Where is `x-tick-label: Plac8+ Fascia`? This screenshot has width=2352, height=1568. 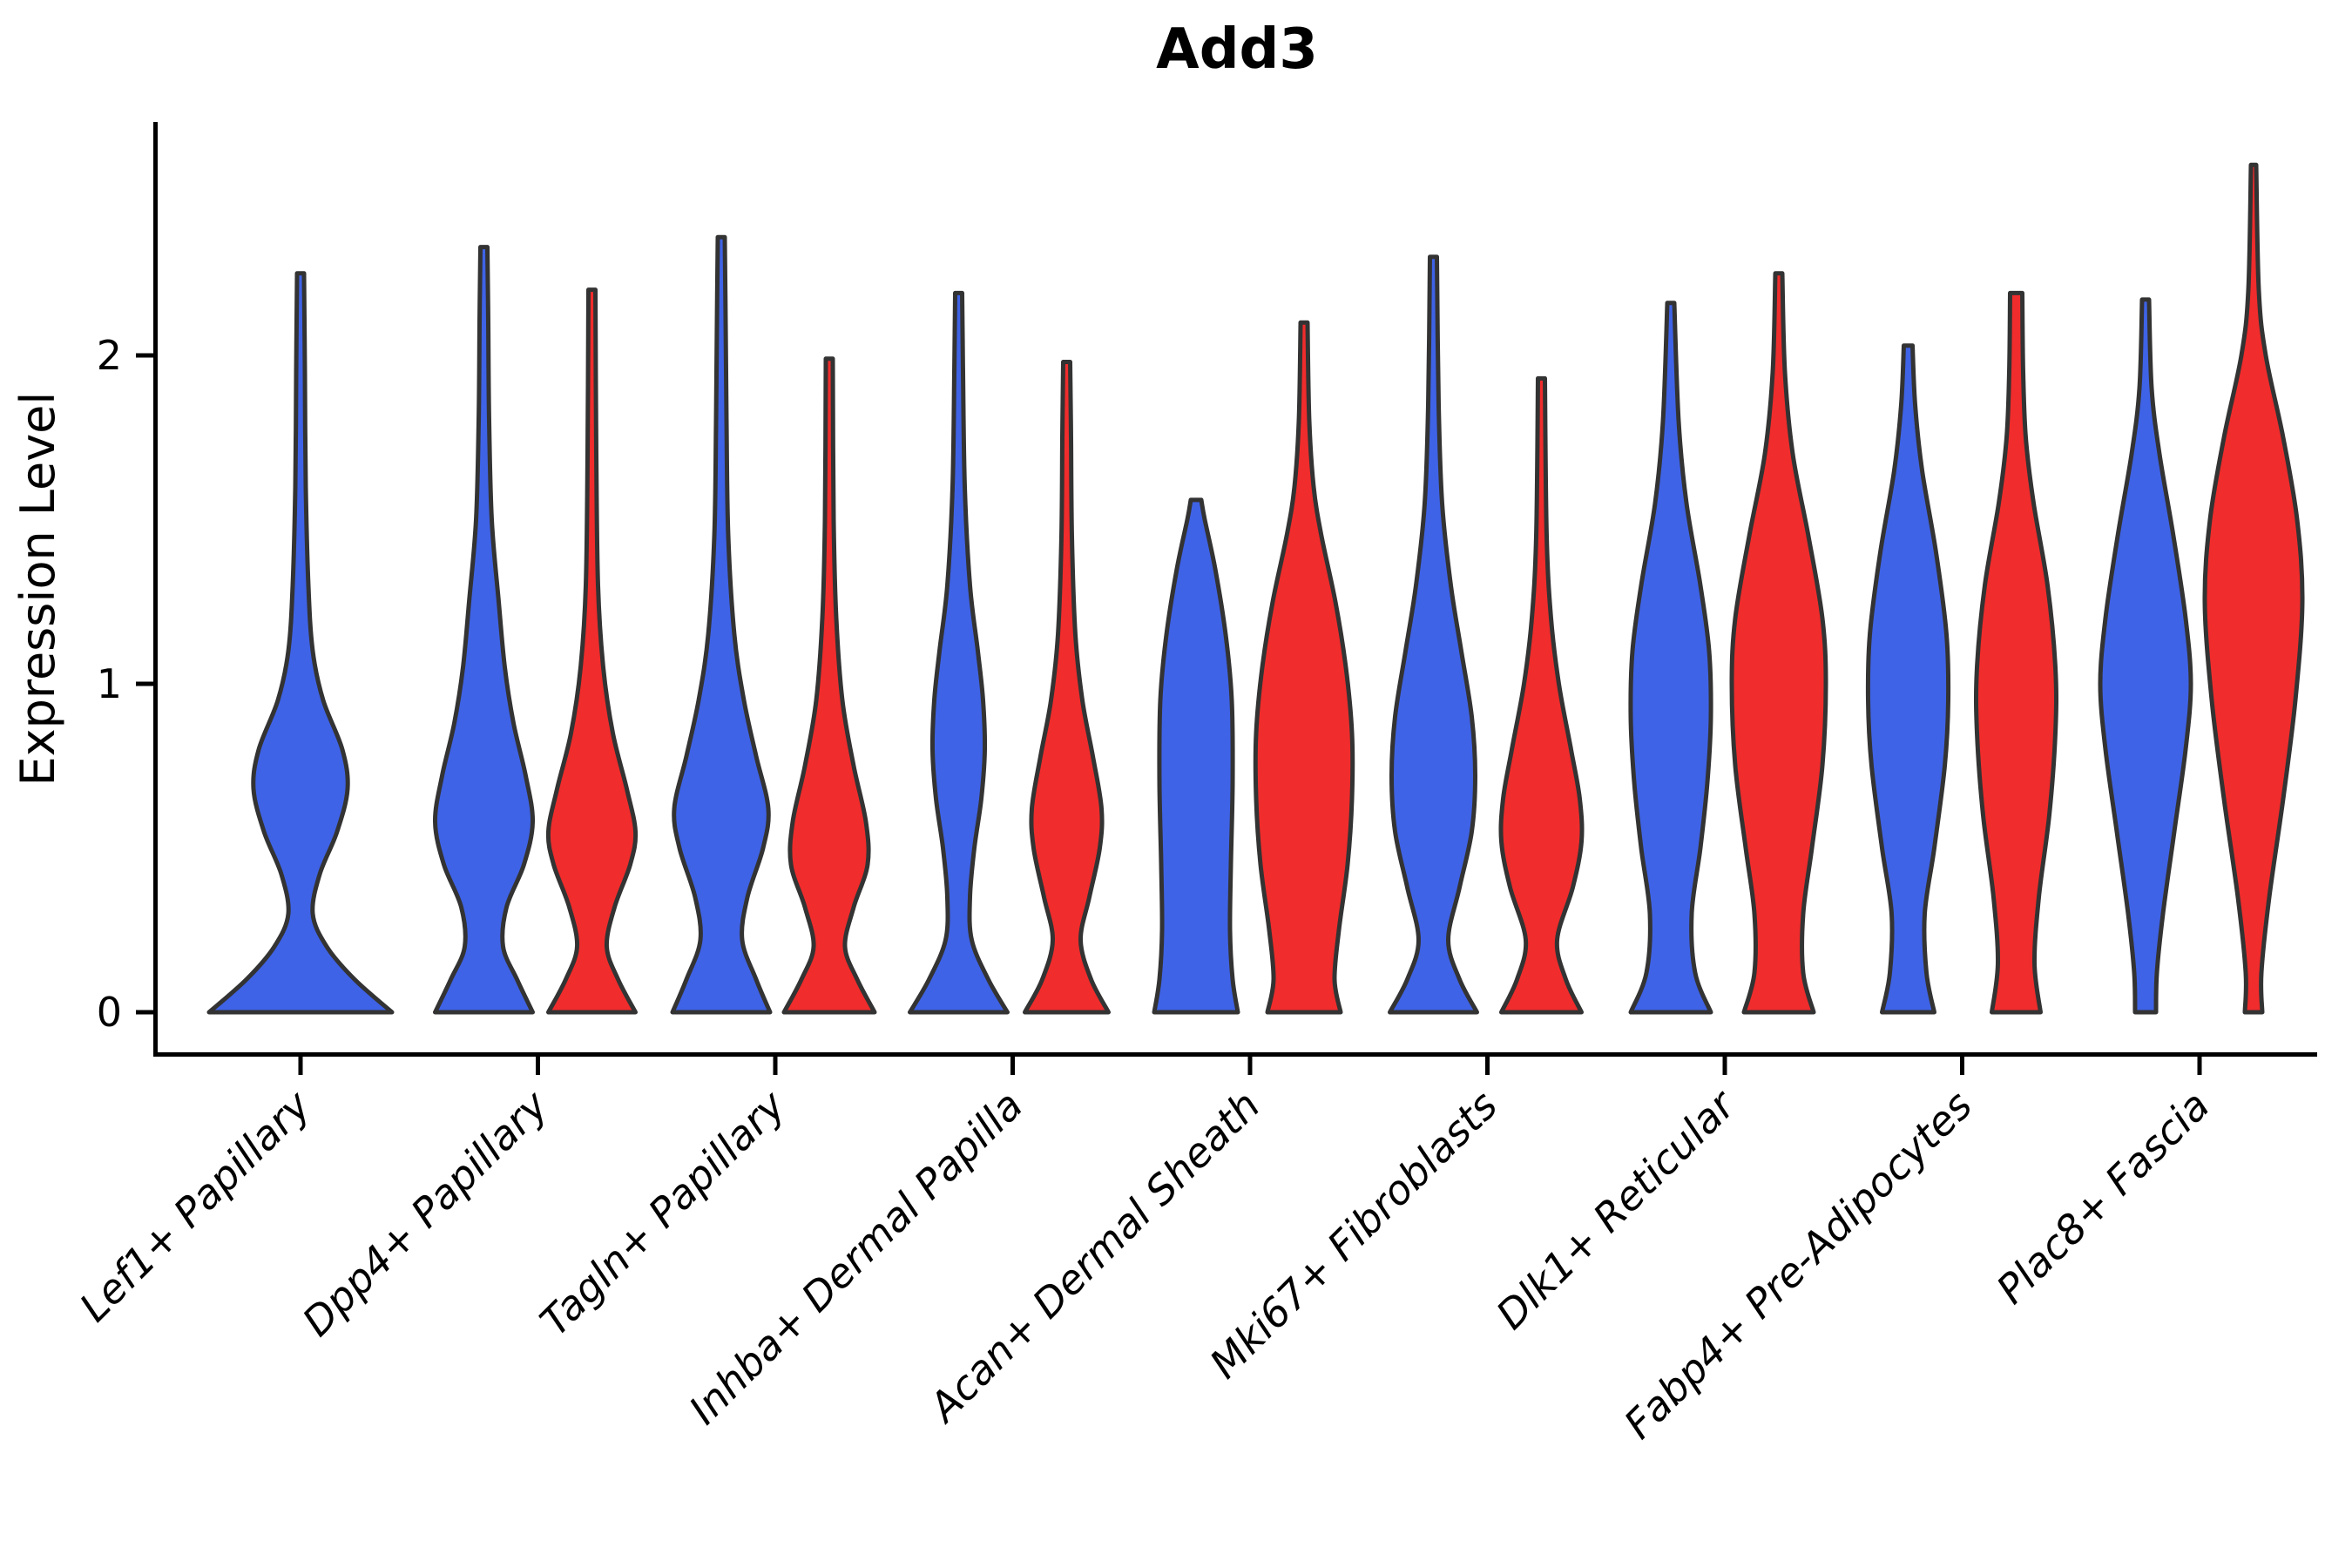 x-tick-label: Plac8+ Fascia is located at coordinates (2102, 1197).